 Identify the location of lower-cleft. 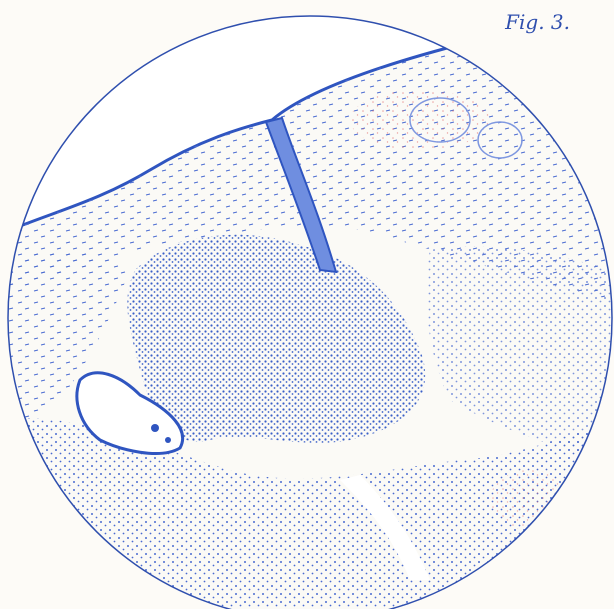
(385, 527).